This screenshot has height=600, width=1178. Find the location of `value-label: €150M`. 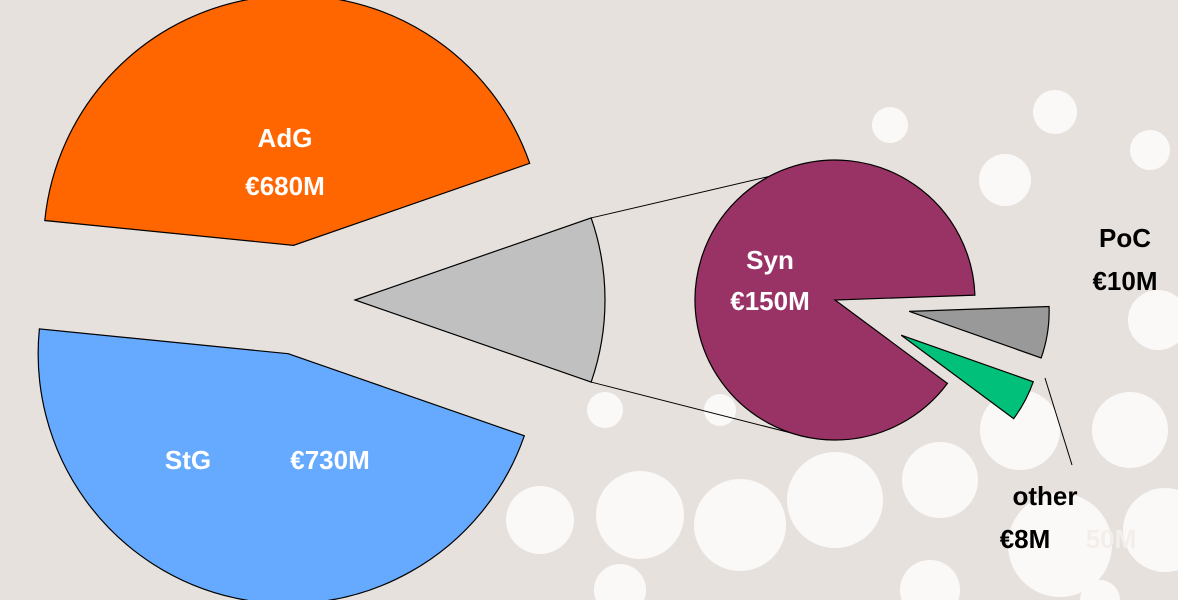

value-label: €150M is located at coordinates (770, 301).